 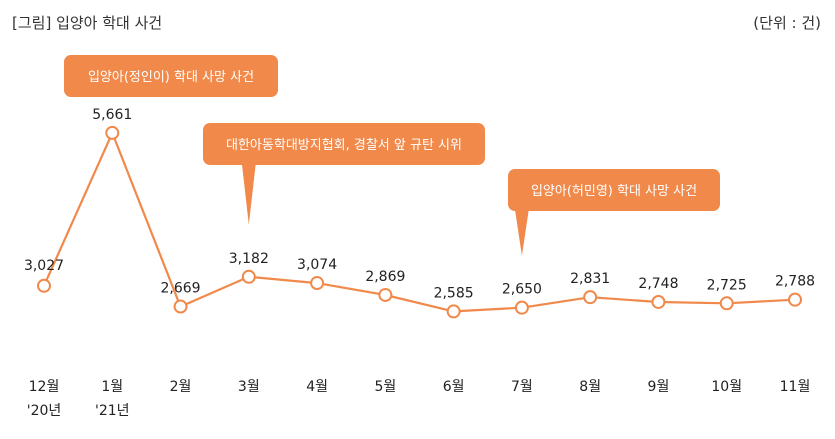 I want to click on callout-text-0: 입양아(정인이) 학대 사망 사건, so click(x=171, y=77).